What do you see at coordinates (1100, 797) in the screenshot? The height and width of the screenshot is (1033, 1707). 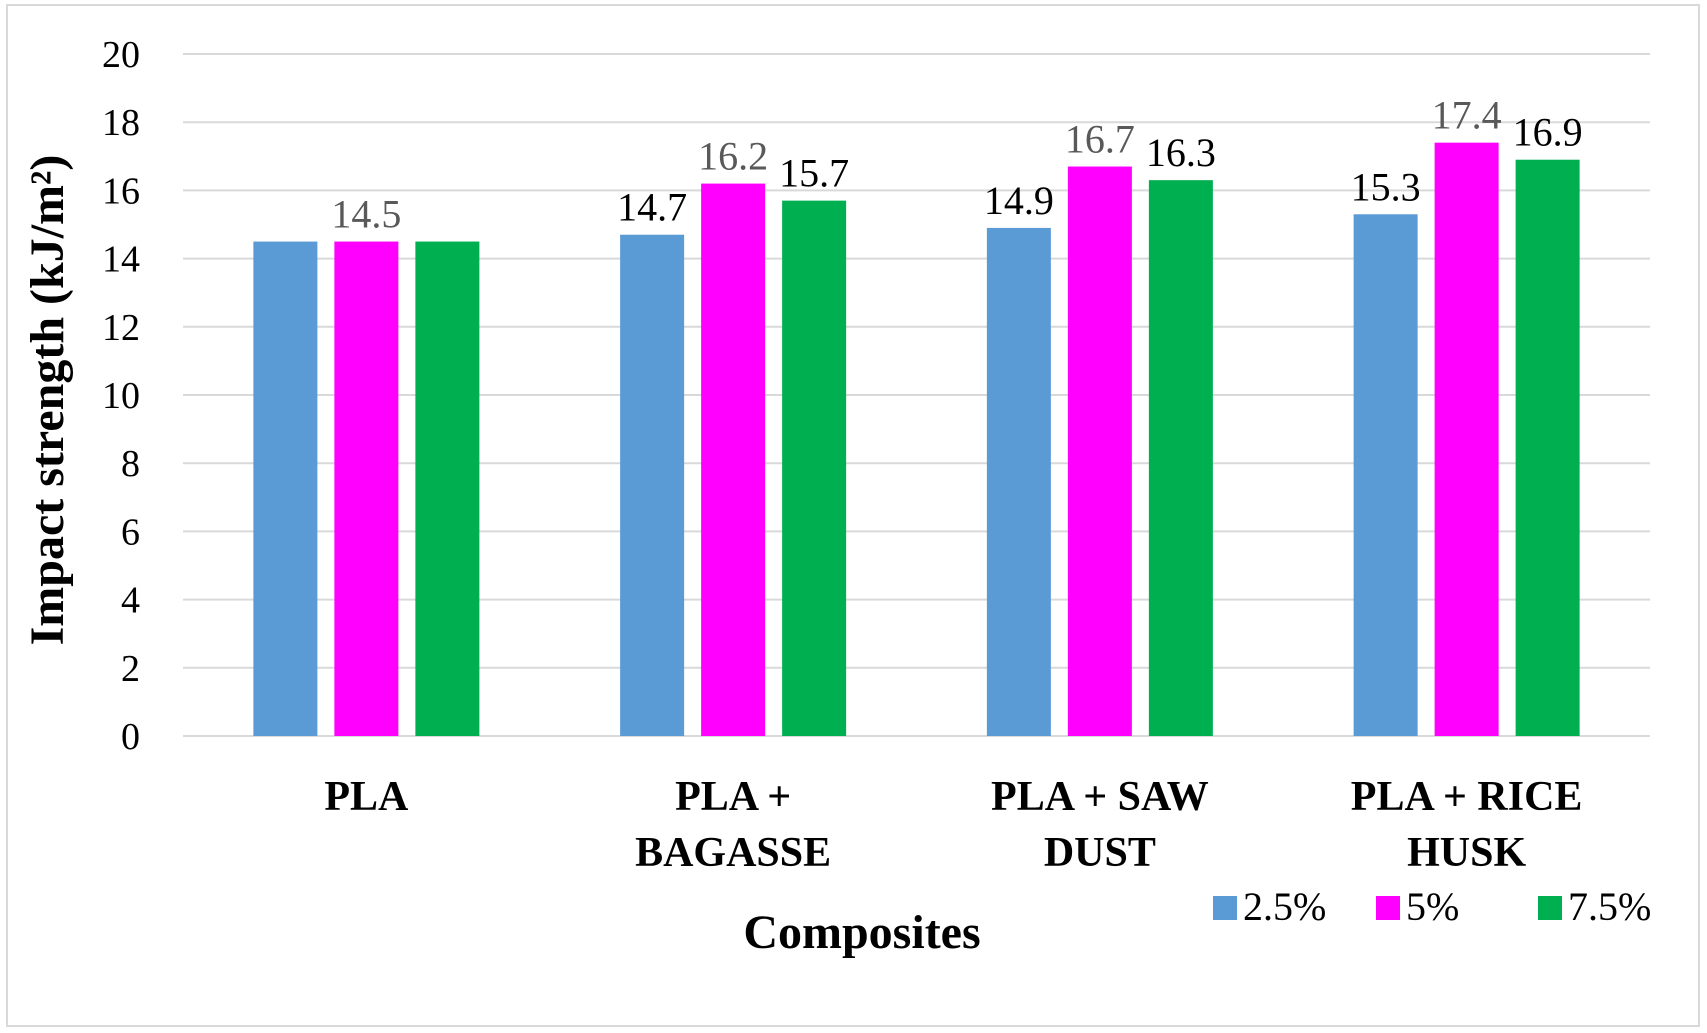 I see `x-category-label: PLA + SAW` at bounding box center [1100, 797].